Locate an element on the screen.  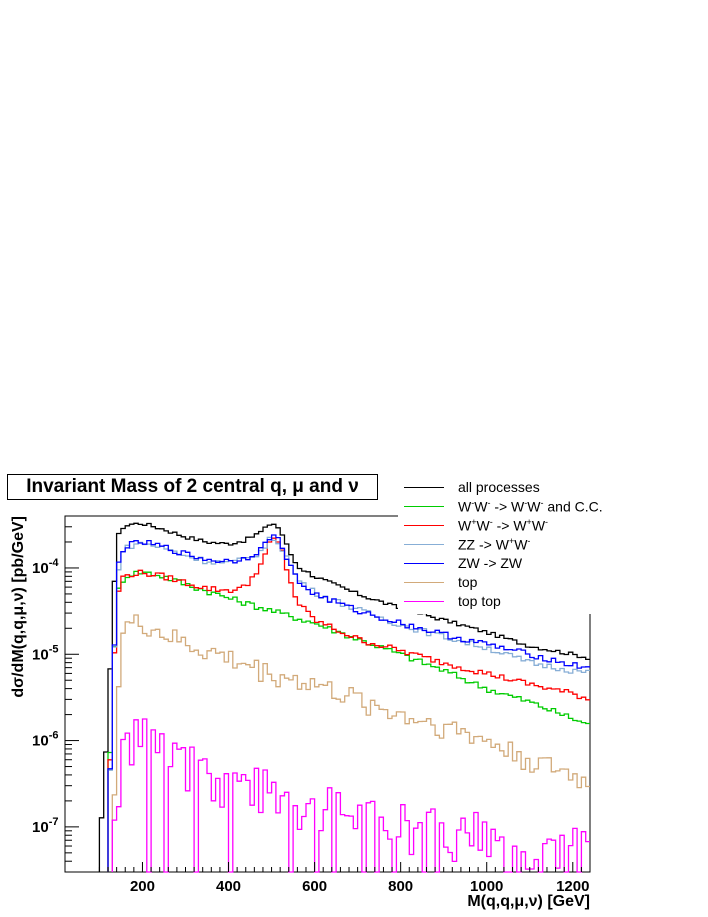
x-tick-label: 1000 is located at coordinates (486, 886).